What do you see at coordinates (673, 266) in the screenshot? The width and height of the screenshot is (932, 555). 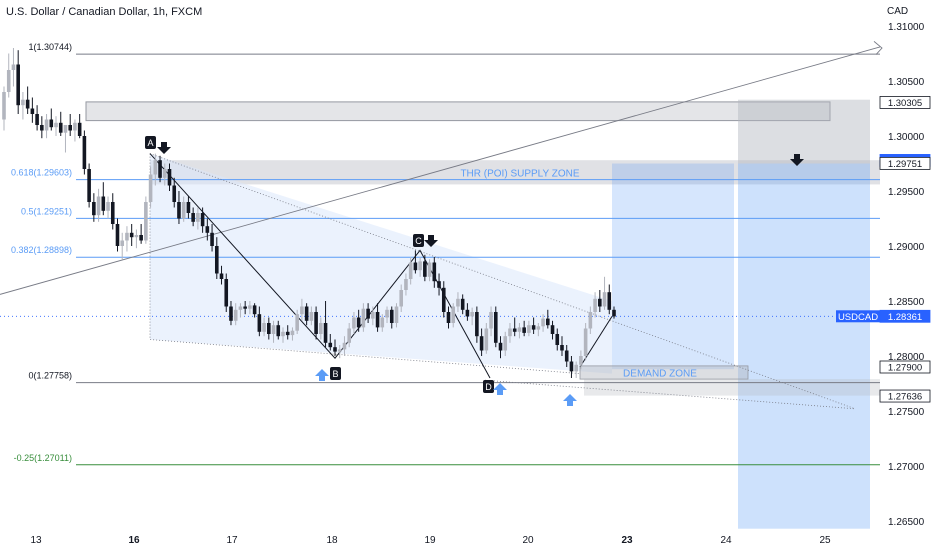 I see `projection-zone-left` at bounding box center [673, 266].